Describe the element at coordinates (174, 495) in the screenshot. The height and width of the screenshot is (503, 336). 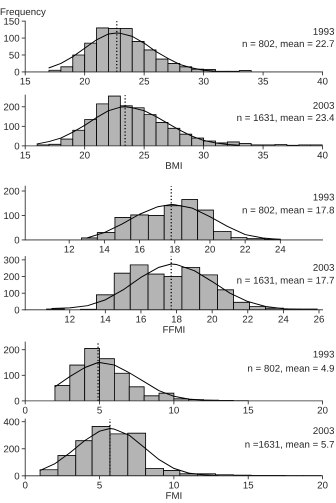
I see `x-axis-title: FMI` at that location.